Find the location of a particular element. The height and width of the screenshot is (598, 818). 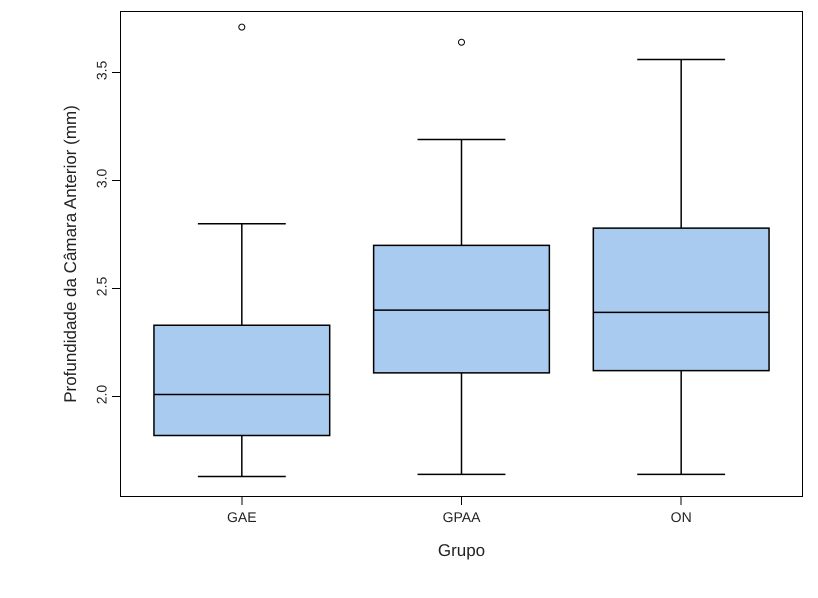

y-tick-label: 3.5 is located at coordinates (101, 70).